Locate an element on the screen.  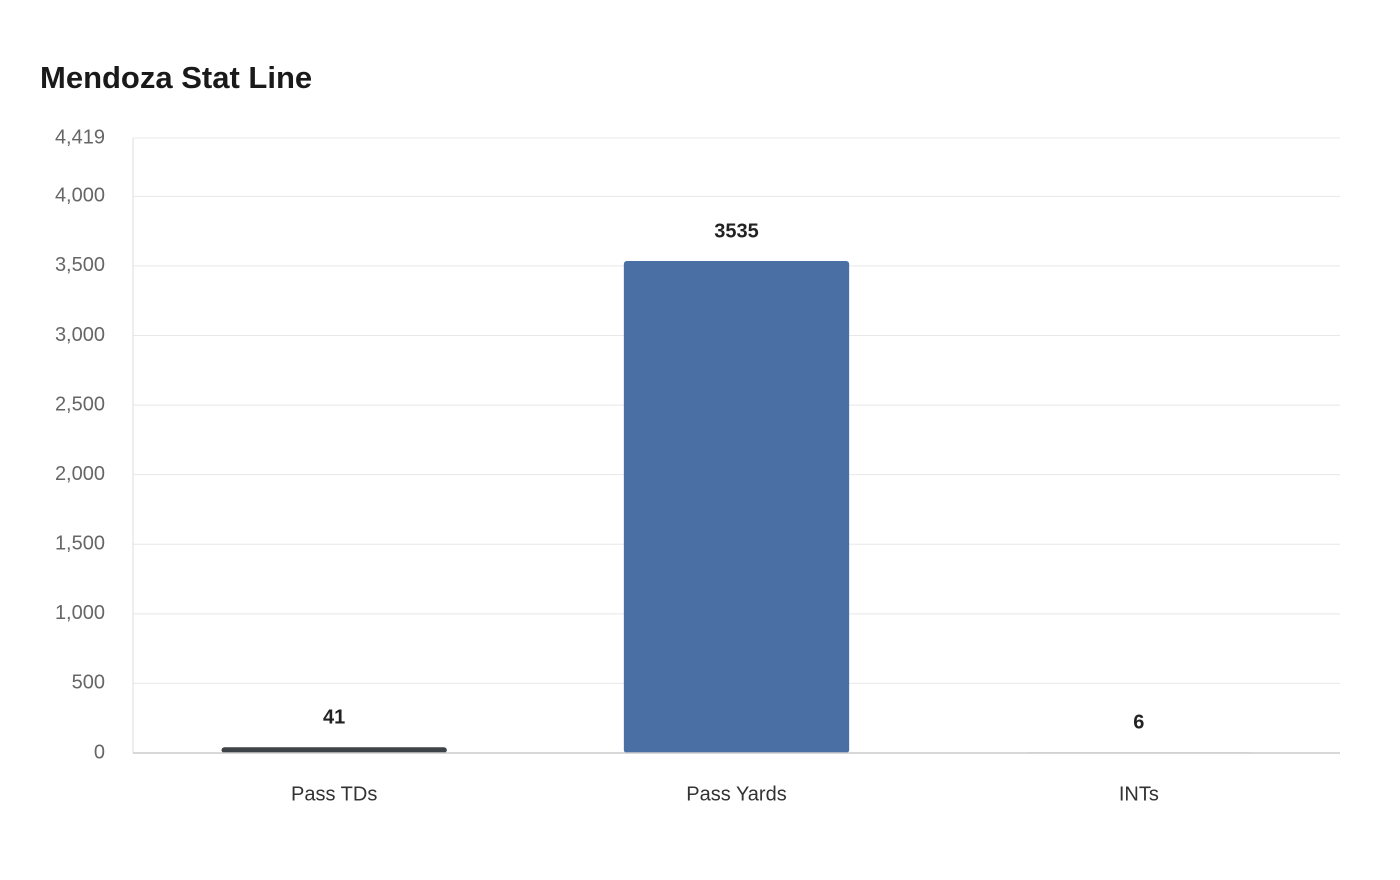
y-tick-label: 4,000 is located at coordinates (80, 196).